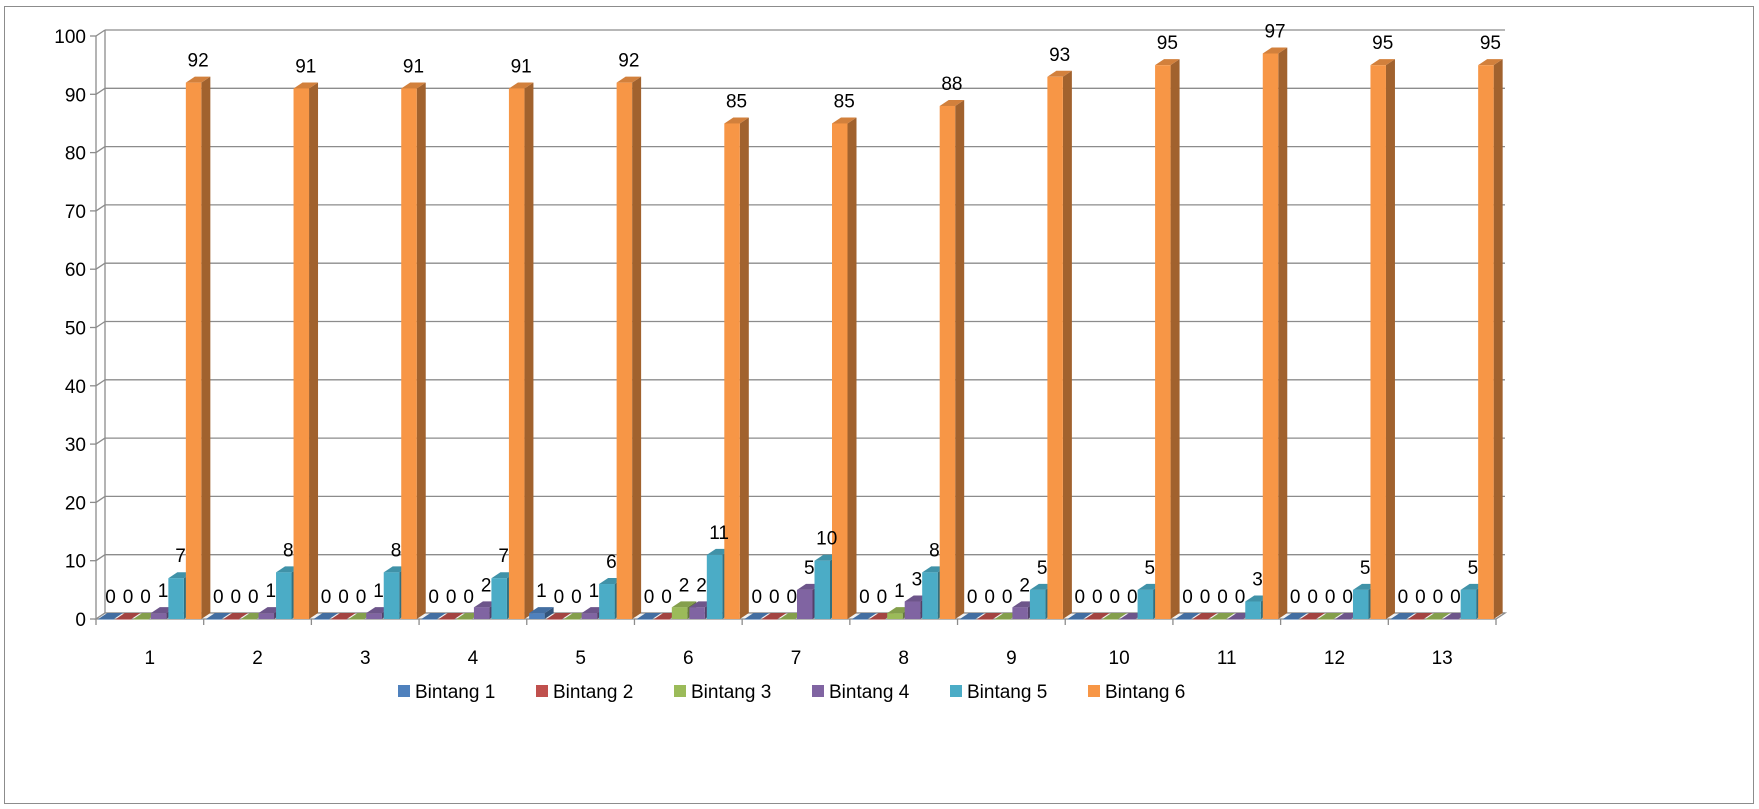 The image size is (1759, 809). Describe the element at coordinates (593, 692) in the screenshot. I see `legend-label: Bintang 2` at that location.